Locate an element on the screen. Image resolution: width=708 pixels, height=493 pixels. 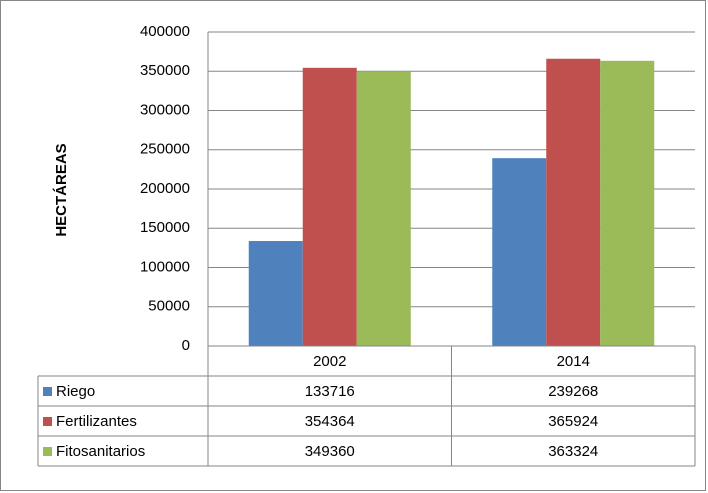
y-tick-label: 400000 is located at coordinates (165, 31).